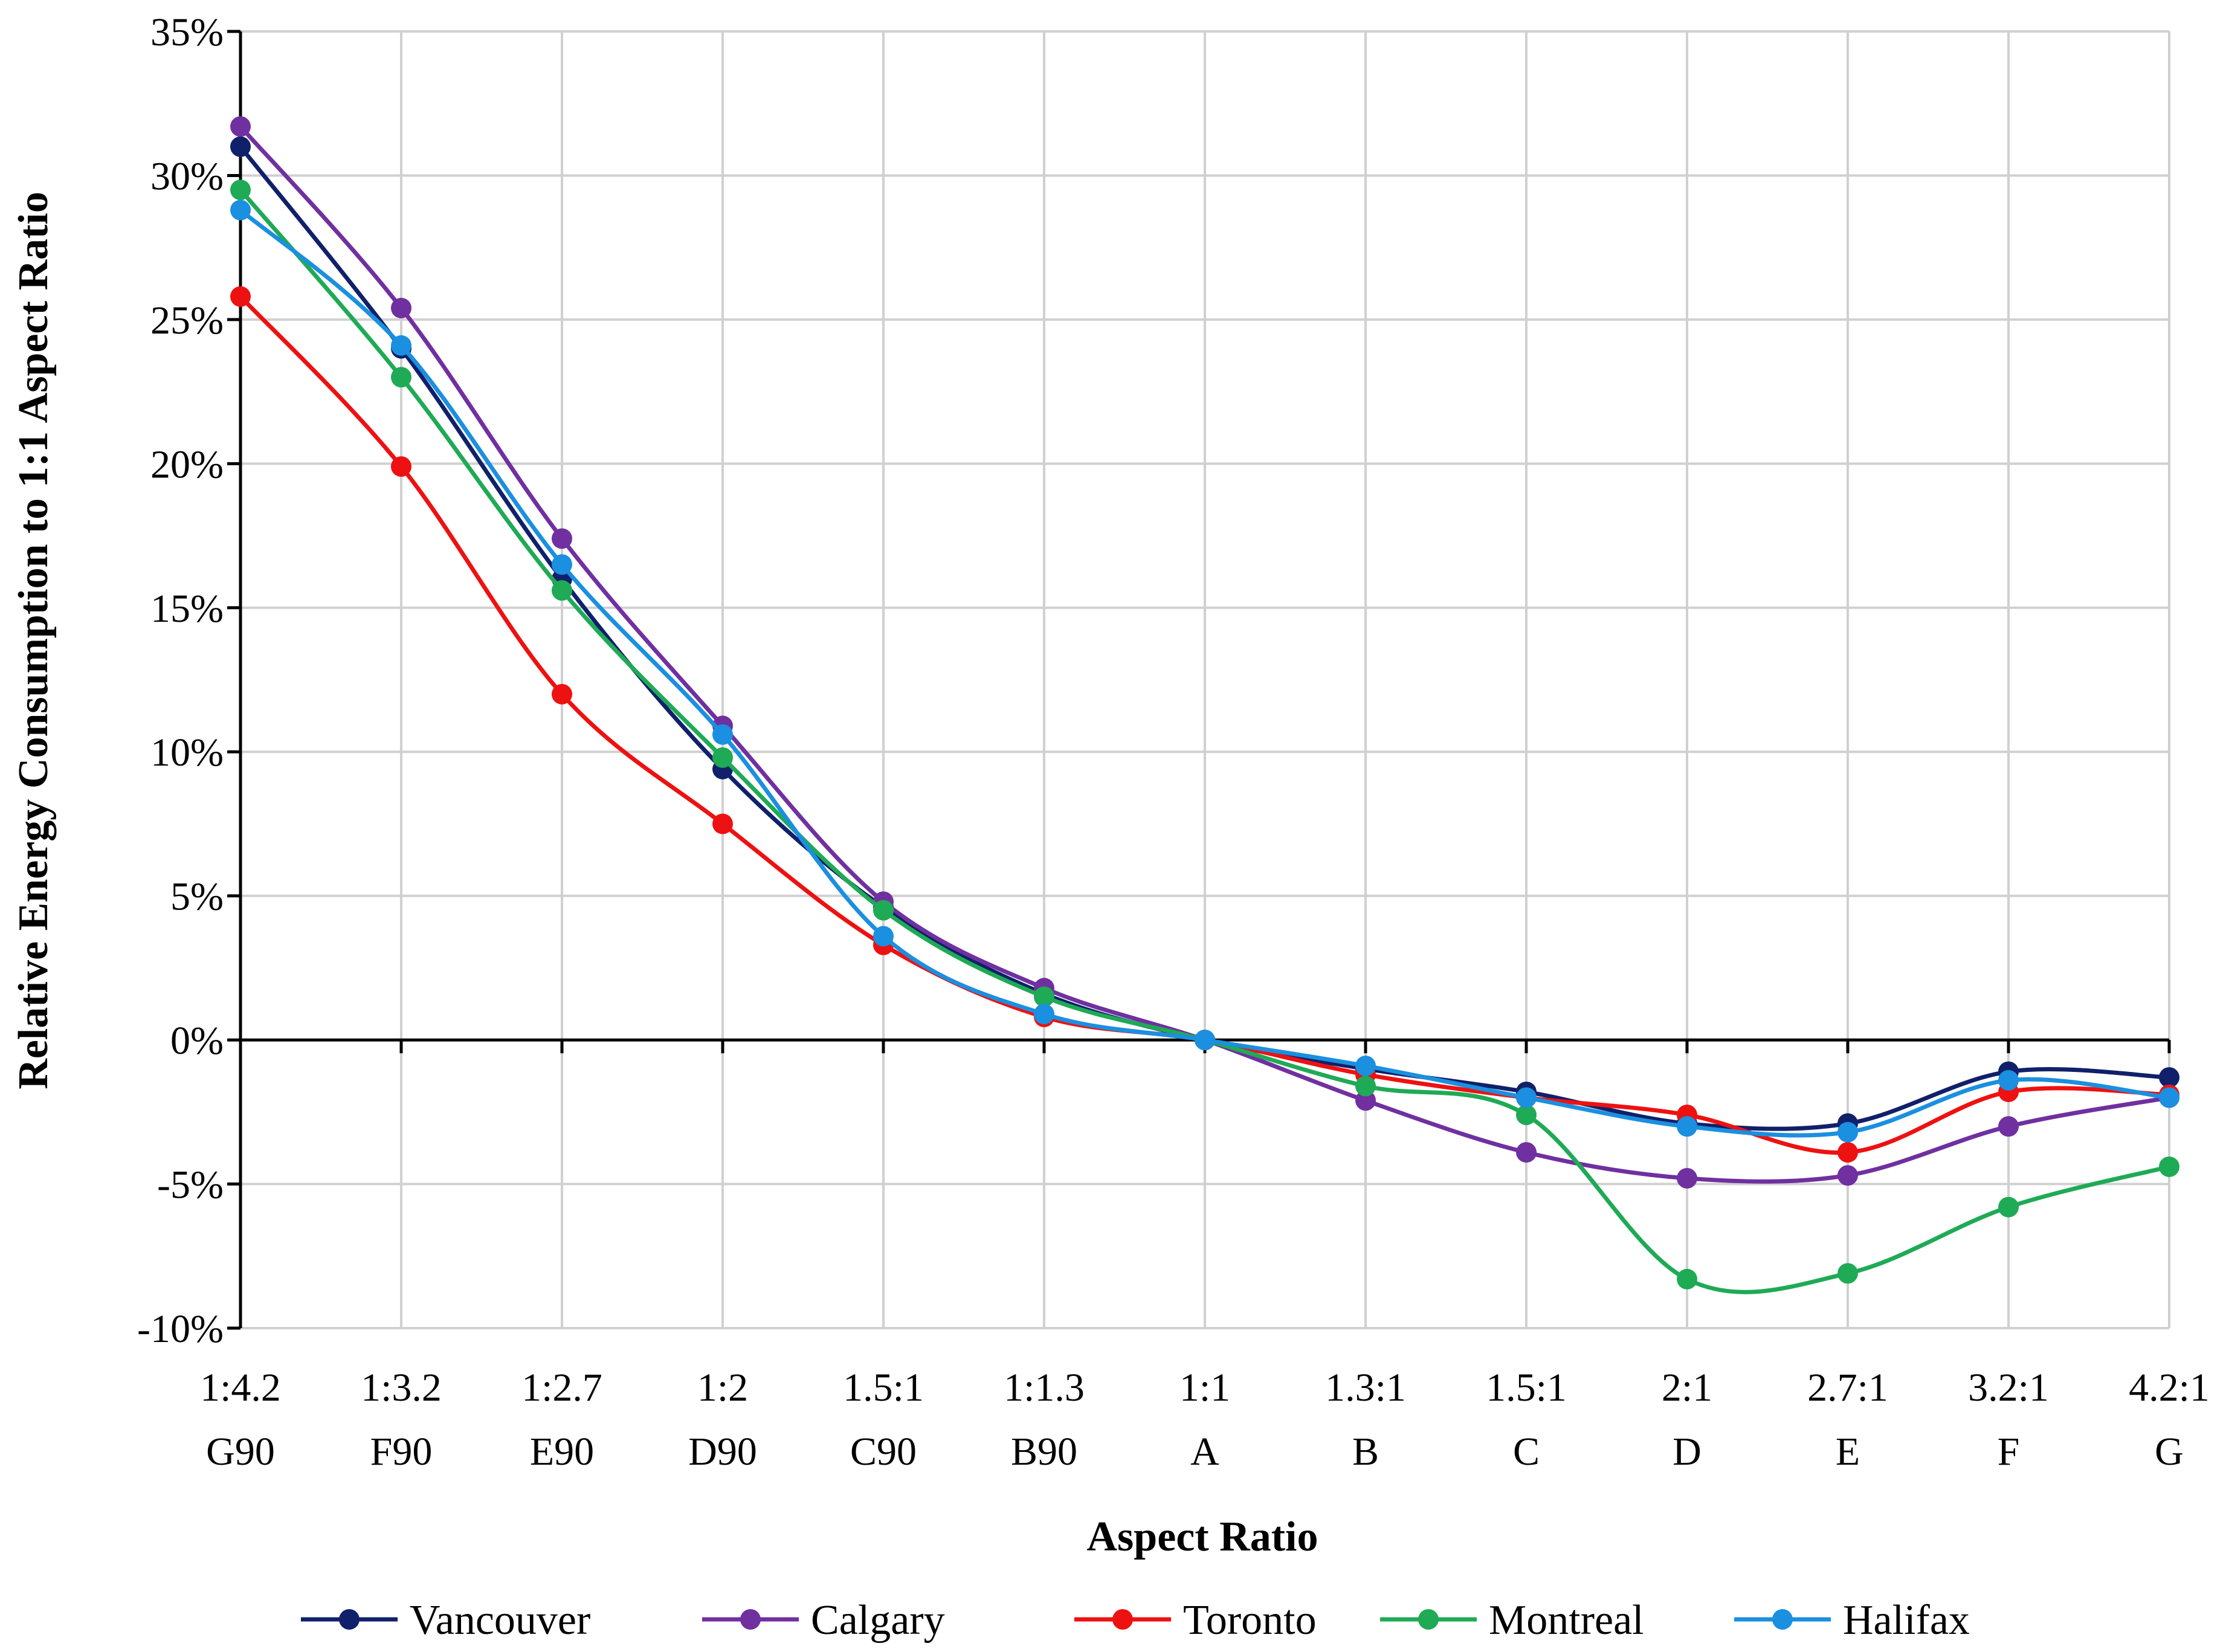 This screenshot has width=2226, height=1652. Describe the element at coordinates (562, 1452) in the screenshot. I see `x-tick-label-code: E90` at that location.